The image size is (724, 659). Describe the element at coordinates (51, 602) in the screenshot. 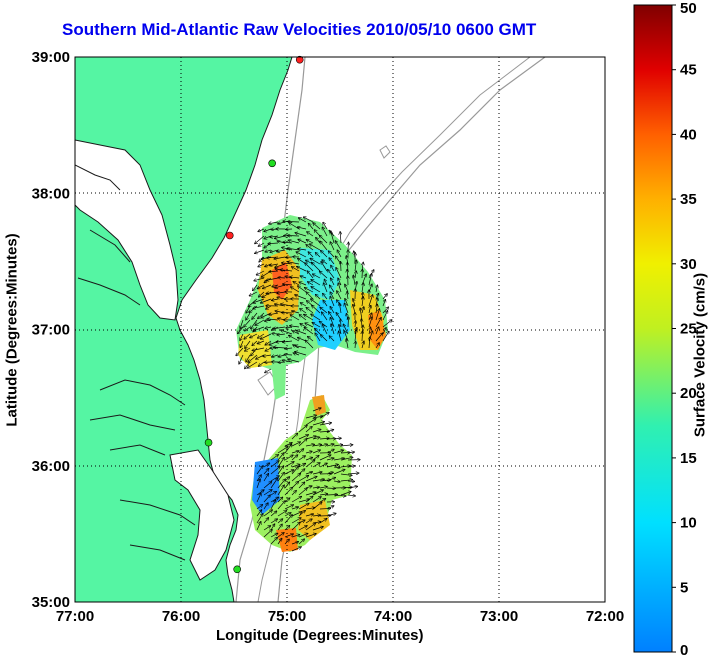

I see `y-tick-label: 35:00` at that location.